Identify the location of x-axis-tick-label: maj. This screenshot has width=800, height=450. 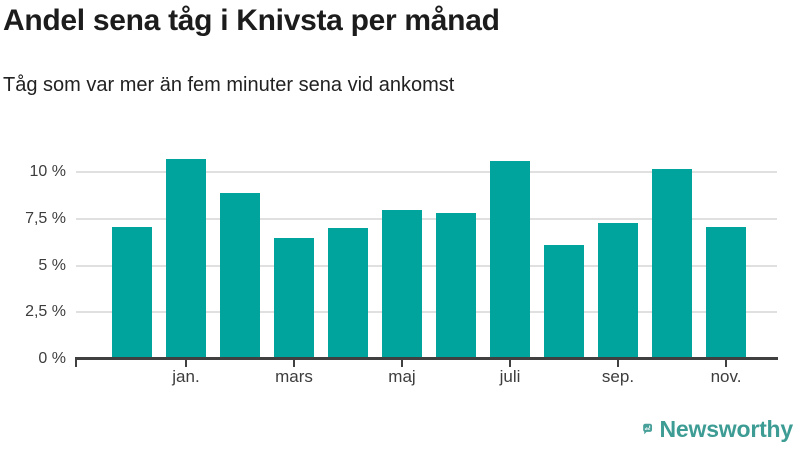
(402, 376).